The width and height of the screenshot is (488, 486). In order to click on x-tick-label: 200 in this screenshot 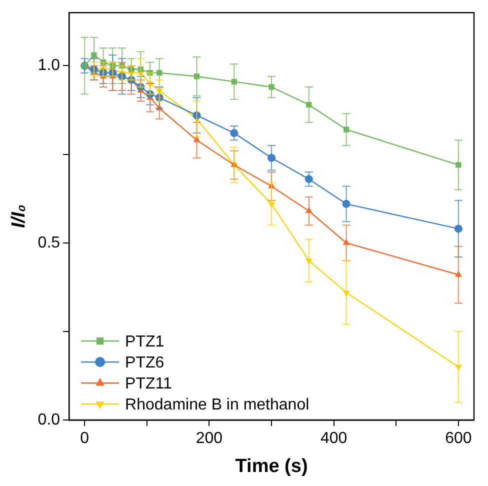, I will do `click(209, 439)`.